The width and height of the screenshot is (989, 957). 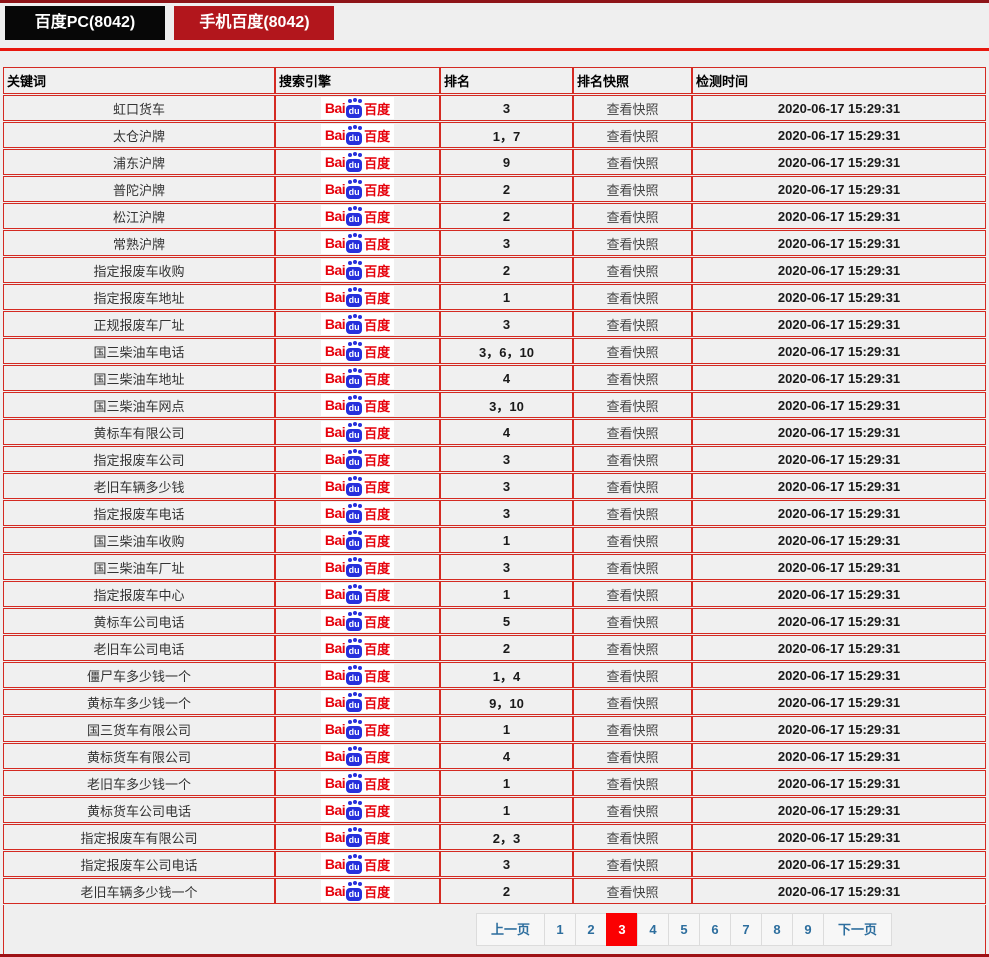 What do you see at coordinates (683, 929) in the screenshot?
I see `pagination-page-button: 5` at bounding box center [683, 929].